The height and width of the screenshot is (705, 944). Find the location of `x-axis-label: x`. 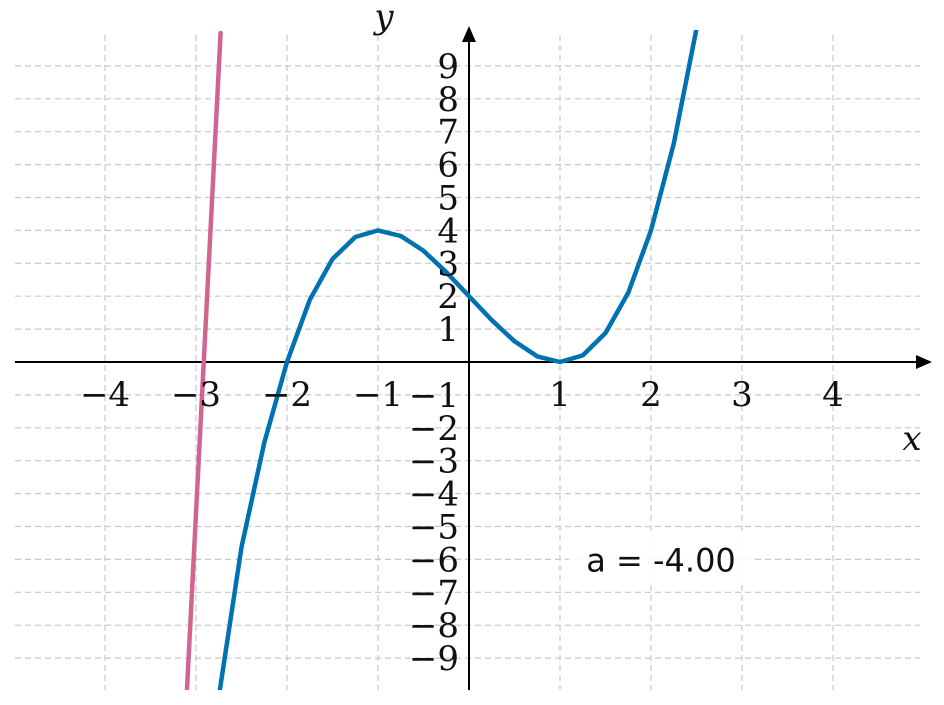

x-axis-label: x is located at coordinates (911, 439).